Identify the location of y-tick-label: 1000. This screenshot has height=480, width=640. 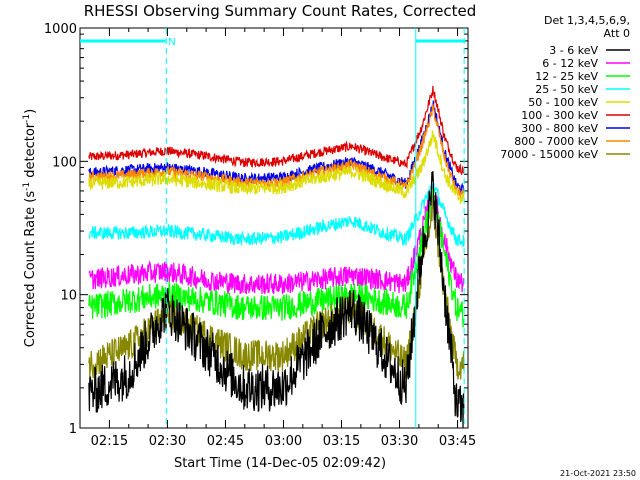
(60, 29).